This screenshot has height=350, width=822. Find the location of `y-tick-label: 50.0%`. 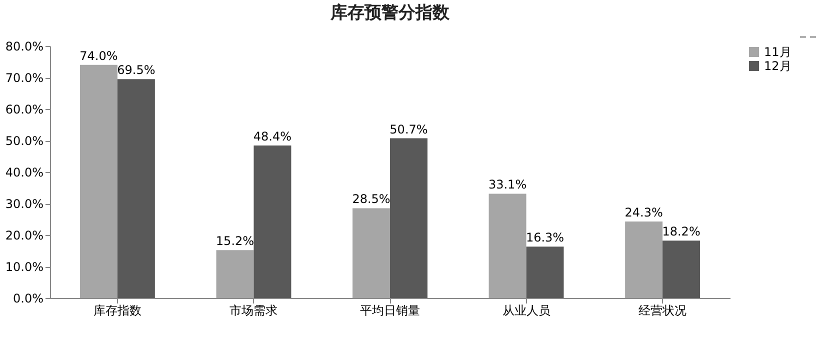

y-tick-label: 50.0% is located at coordinates (24, 141).